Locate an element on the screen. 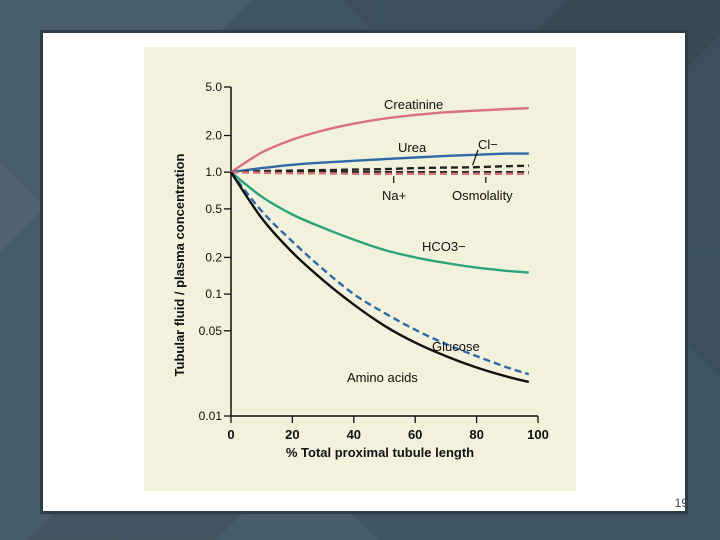  leader-cl is located at coordinates (475, 157).